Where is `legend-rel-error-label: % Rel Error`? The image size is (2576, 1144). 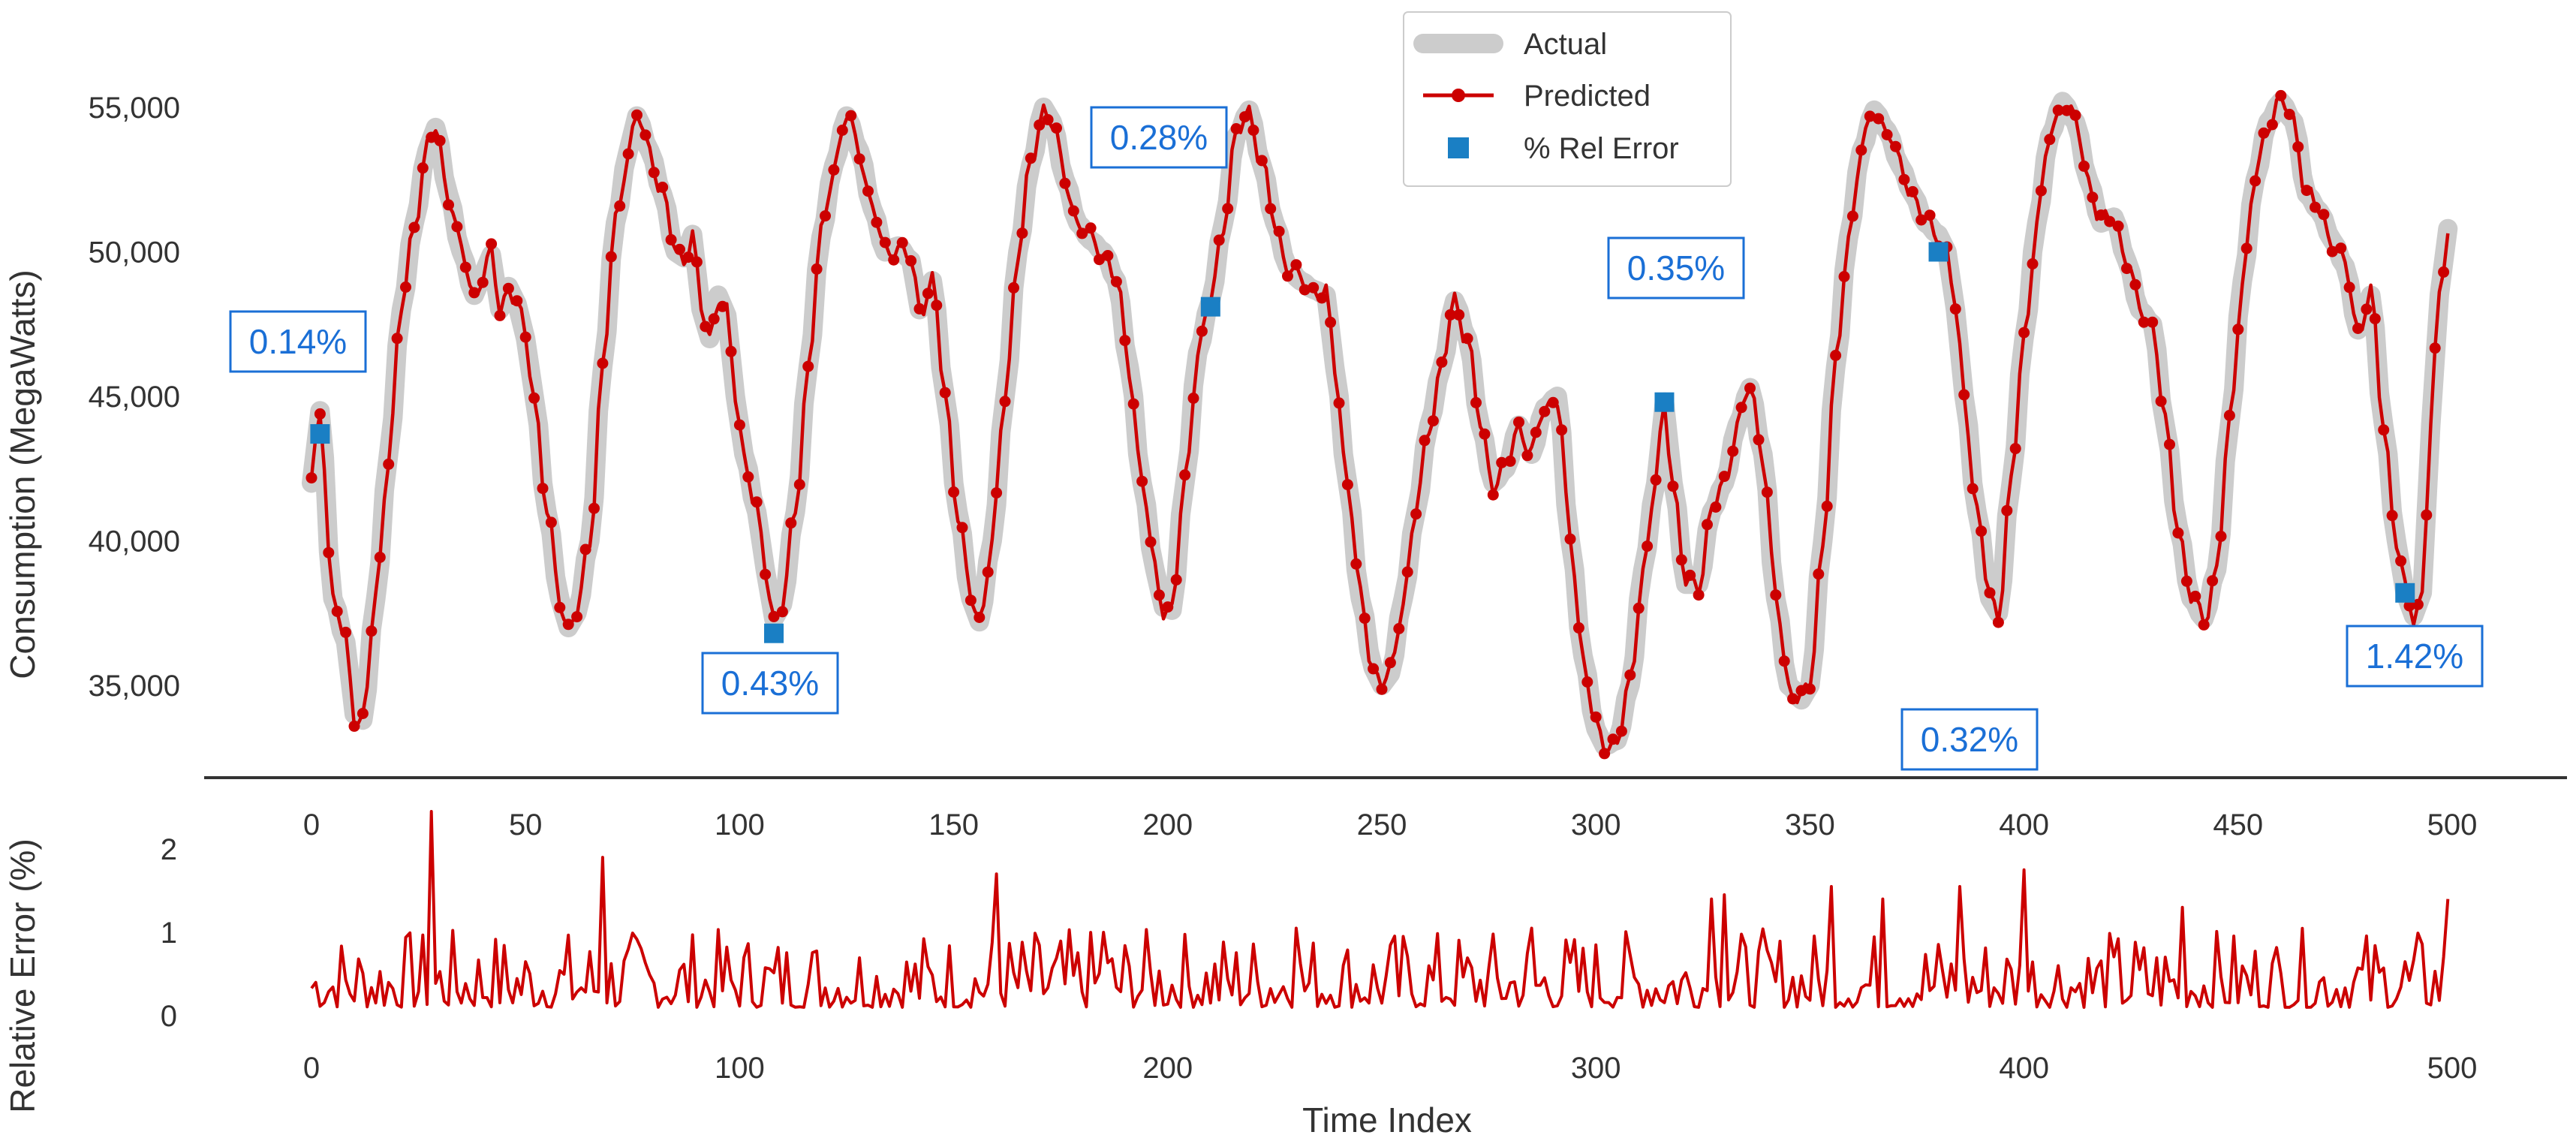
legend-rel-error-label: % Rel Error is located at coordinates (1601, 148).